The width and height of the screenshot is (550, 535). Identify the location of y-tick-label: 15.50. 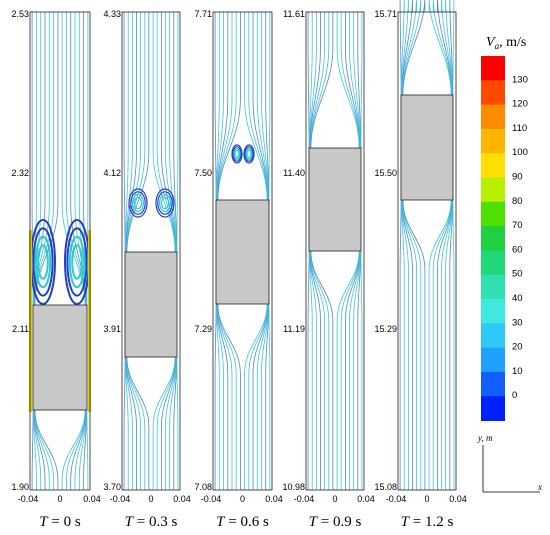
(385, 173).